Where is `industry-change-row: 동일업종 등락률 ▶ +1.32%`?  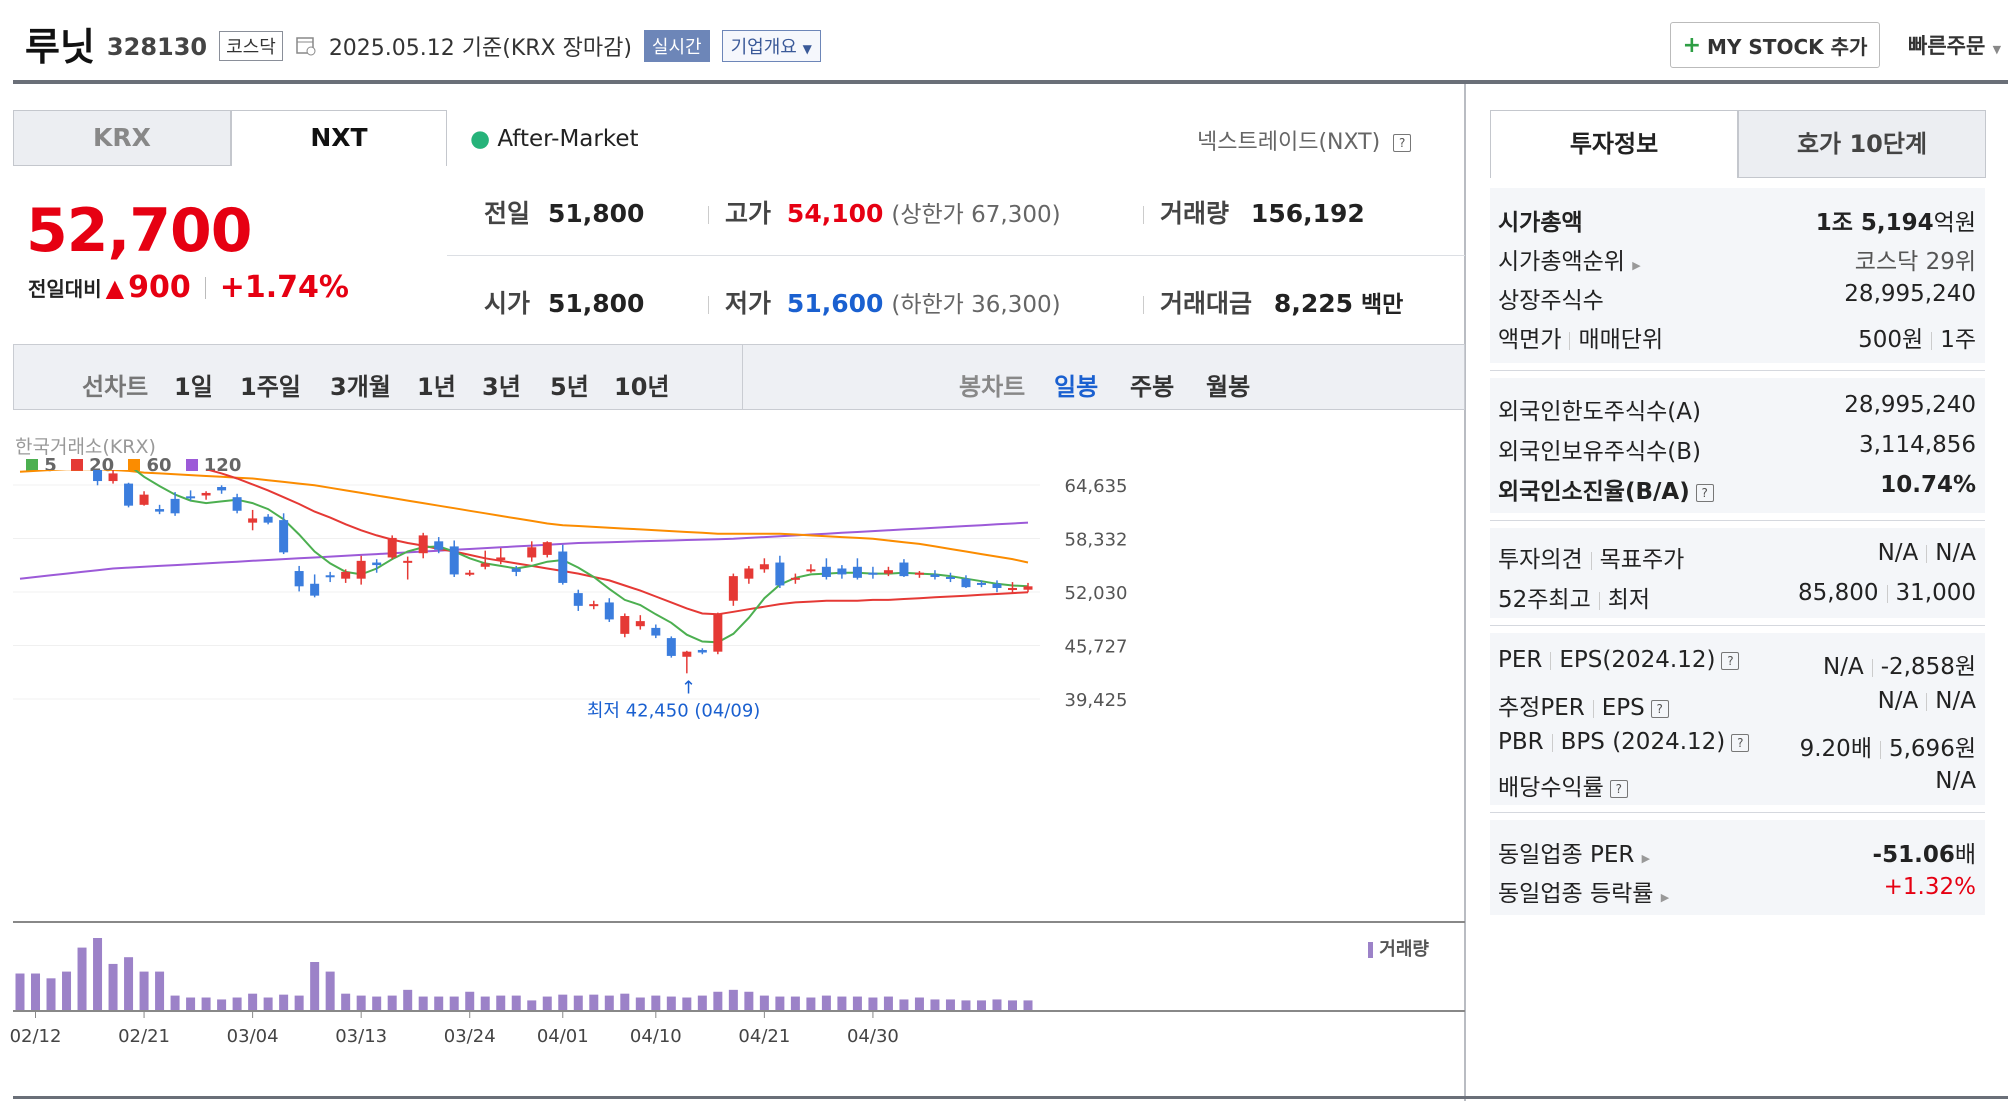
industry-change-row: 동일업종 등락률 ▶ +1.32% is located at coordinates (1737, 891).